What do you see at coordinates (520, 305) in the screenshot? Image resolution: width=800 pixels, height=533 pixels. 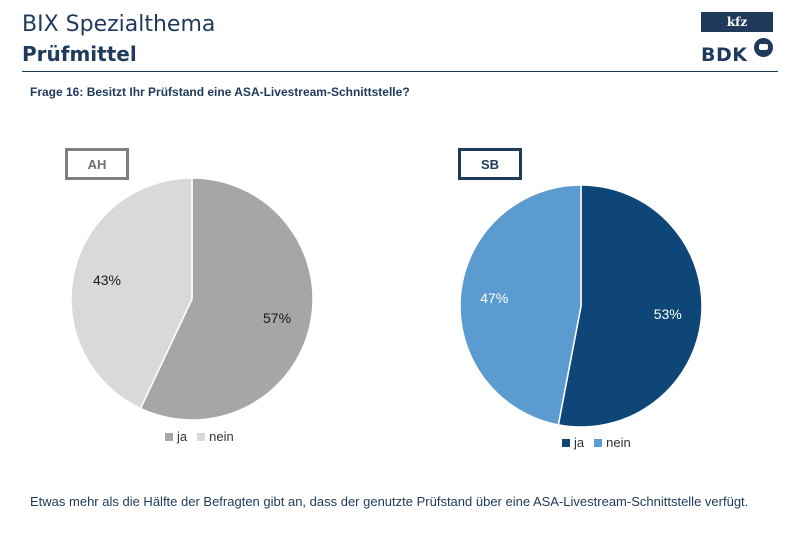 I see `pie-slice-sb-nein` at bounding box center [520, 305].